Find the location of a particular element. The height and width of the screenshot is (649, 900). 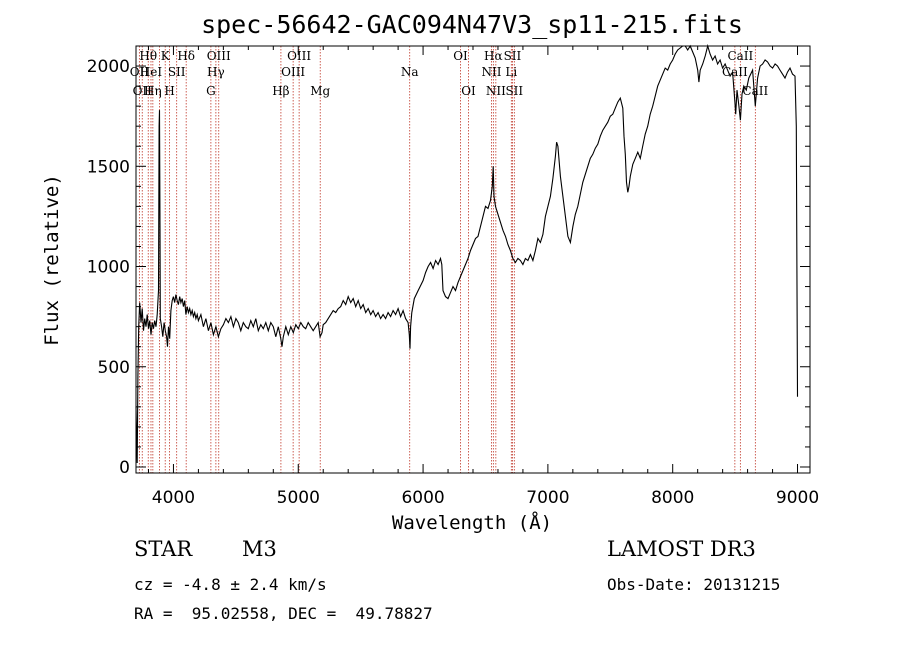

chart-title: spec-56642-GAC094N47V3_sp11-215.fits is located at coordinates (472, 24).